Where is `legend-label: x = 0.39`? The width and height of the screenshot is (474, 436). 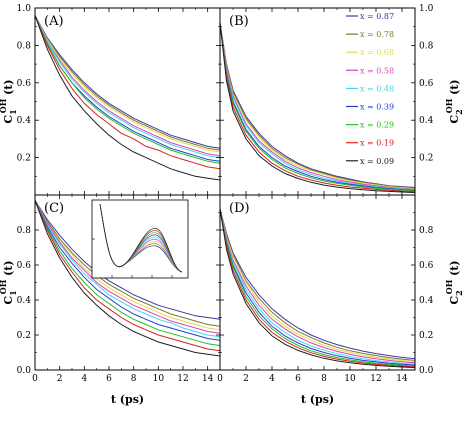
legend-label: x = 0.39 is located at coordinates (377, 107).